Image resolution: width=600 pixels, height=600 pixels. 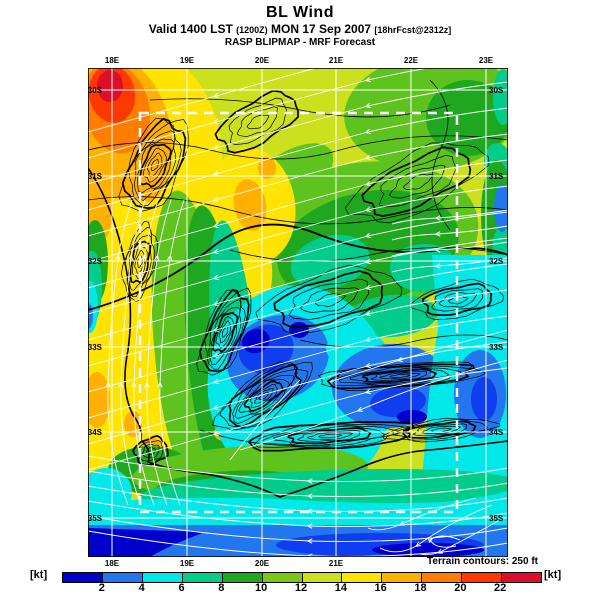 What do you see at coordinates (94, 176) in the screenshot?
I see `lat-label-left: 31S` at bounding box center [94, 176].